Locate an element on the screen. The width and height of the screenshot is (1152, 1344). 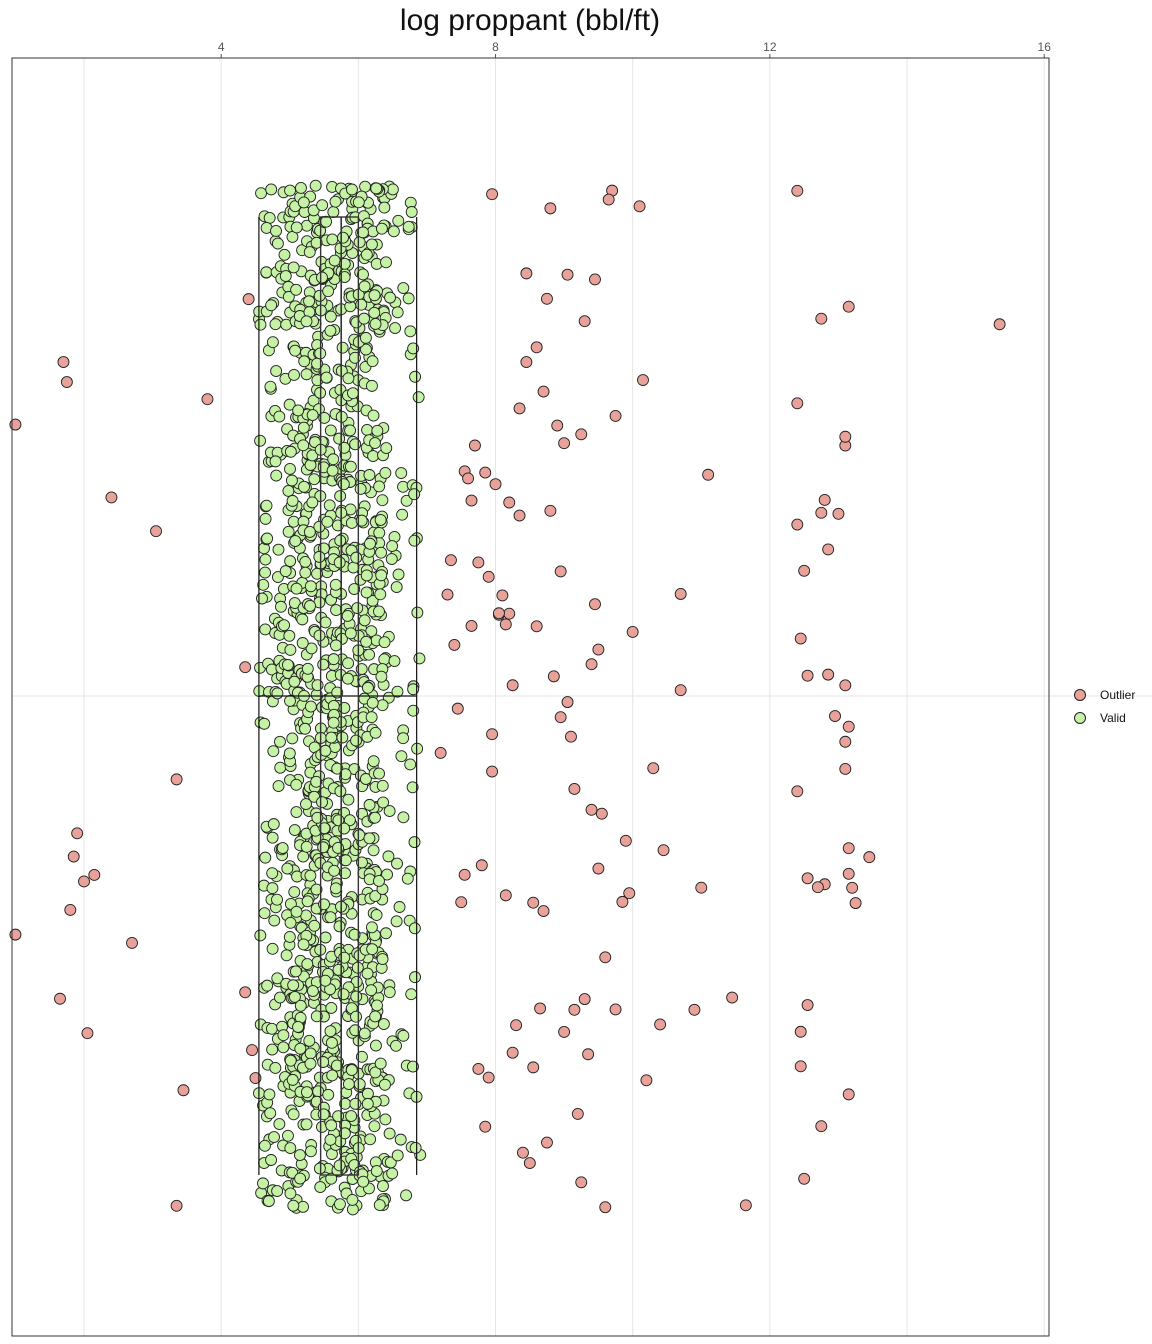
tick-label: 16 is located at coordinates (1045, 47).